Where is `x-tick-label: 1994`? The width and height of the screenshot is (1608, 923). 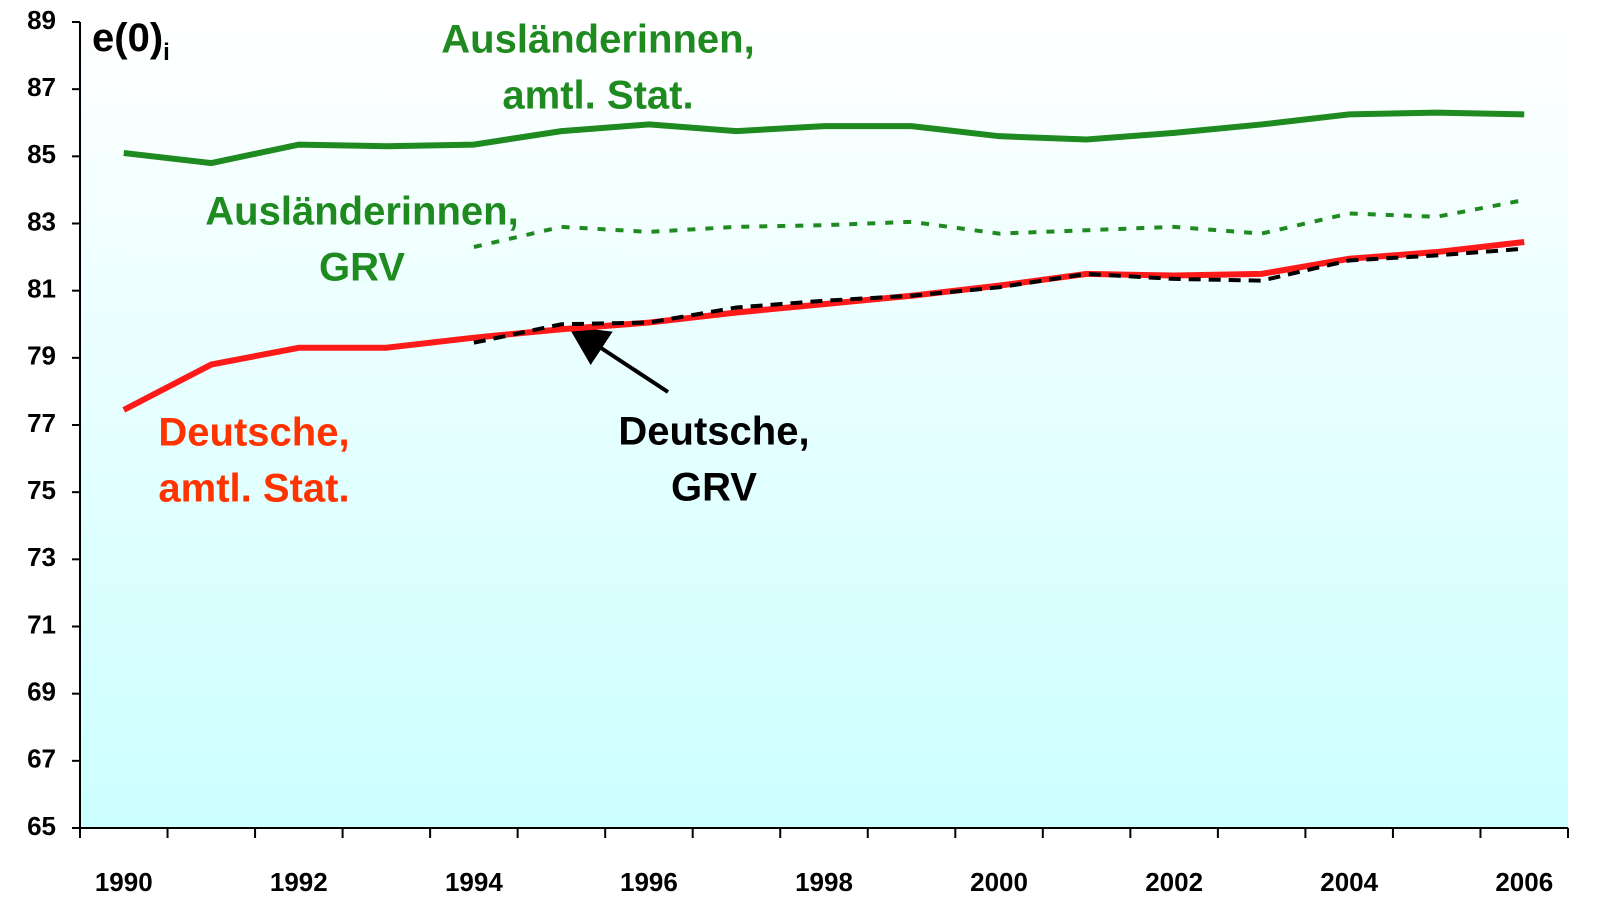
x-tick-label: 1994 is located at coordinates (474, 882).